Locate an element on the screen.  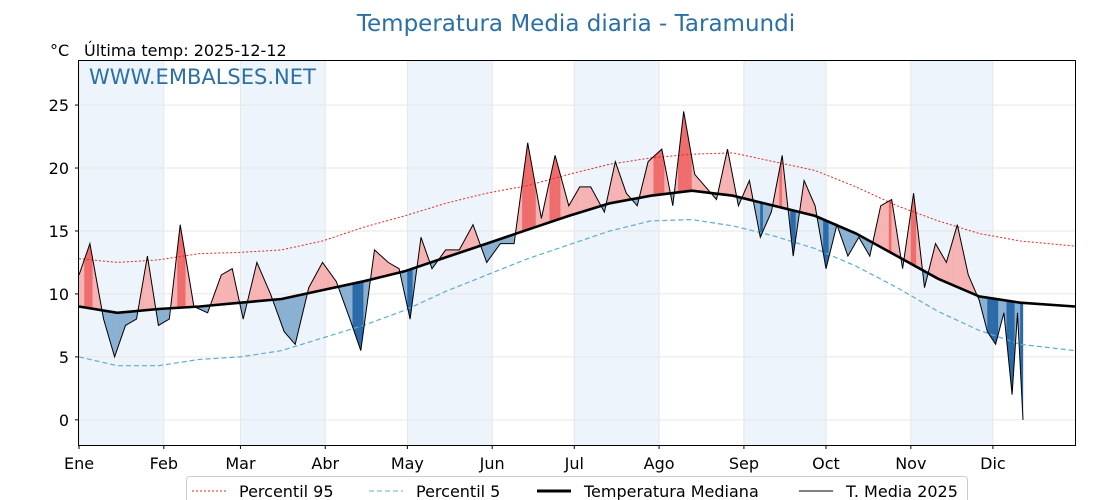
x-axis: Ene Feb Mar Abr May Jun Jul Ago Sep Oct Nov Dic is located at coordinates (535, 459).